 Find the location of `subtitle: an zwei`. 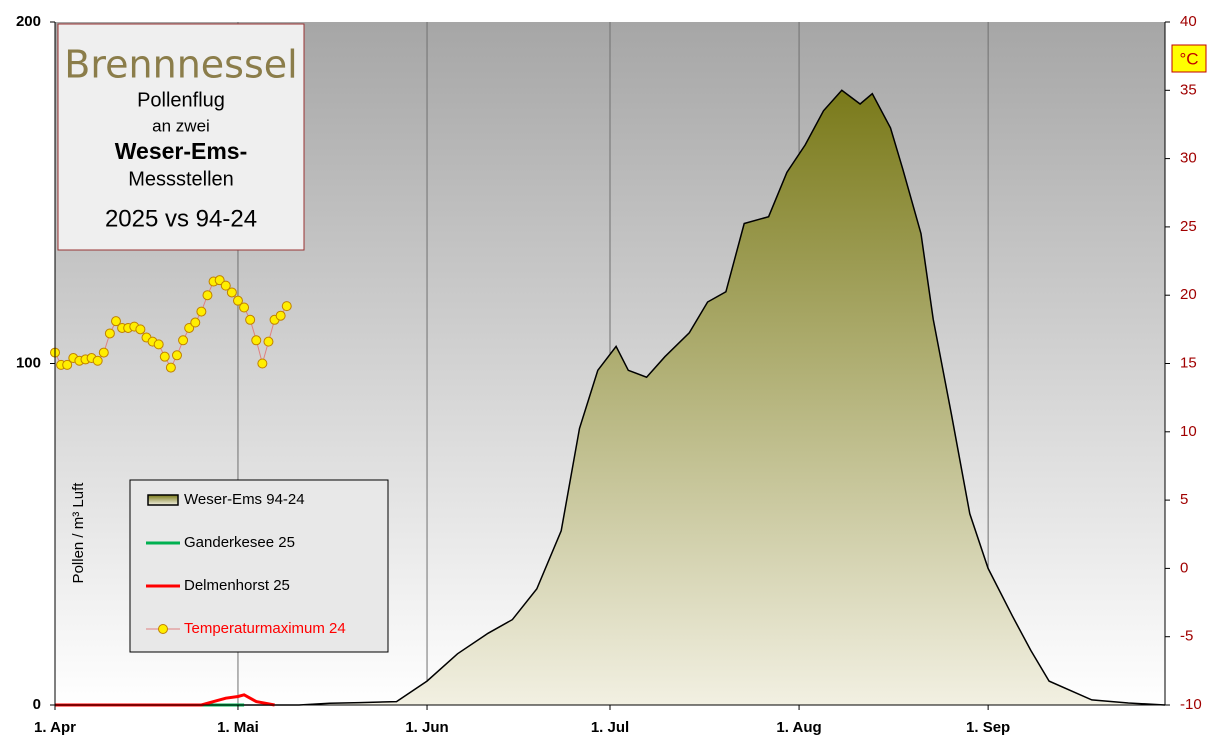

subtitle: an zwei is located at coordinates (181, 125).